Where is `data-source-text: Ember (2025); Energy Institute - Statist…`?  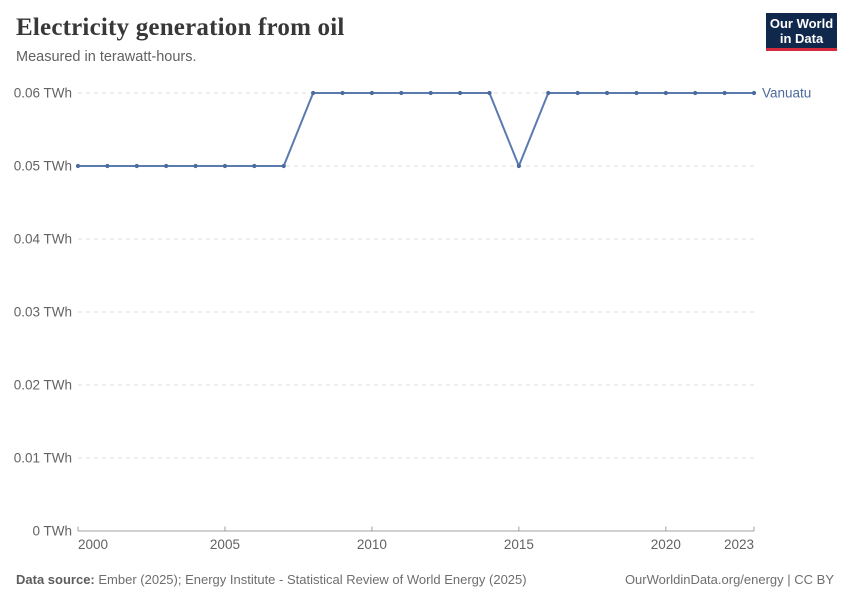
data-source-text: Ember (2025); Energy Institute - Statist… is located at coordinates (312, 579).